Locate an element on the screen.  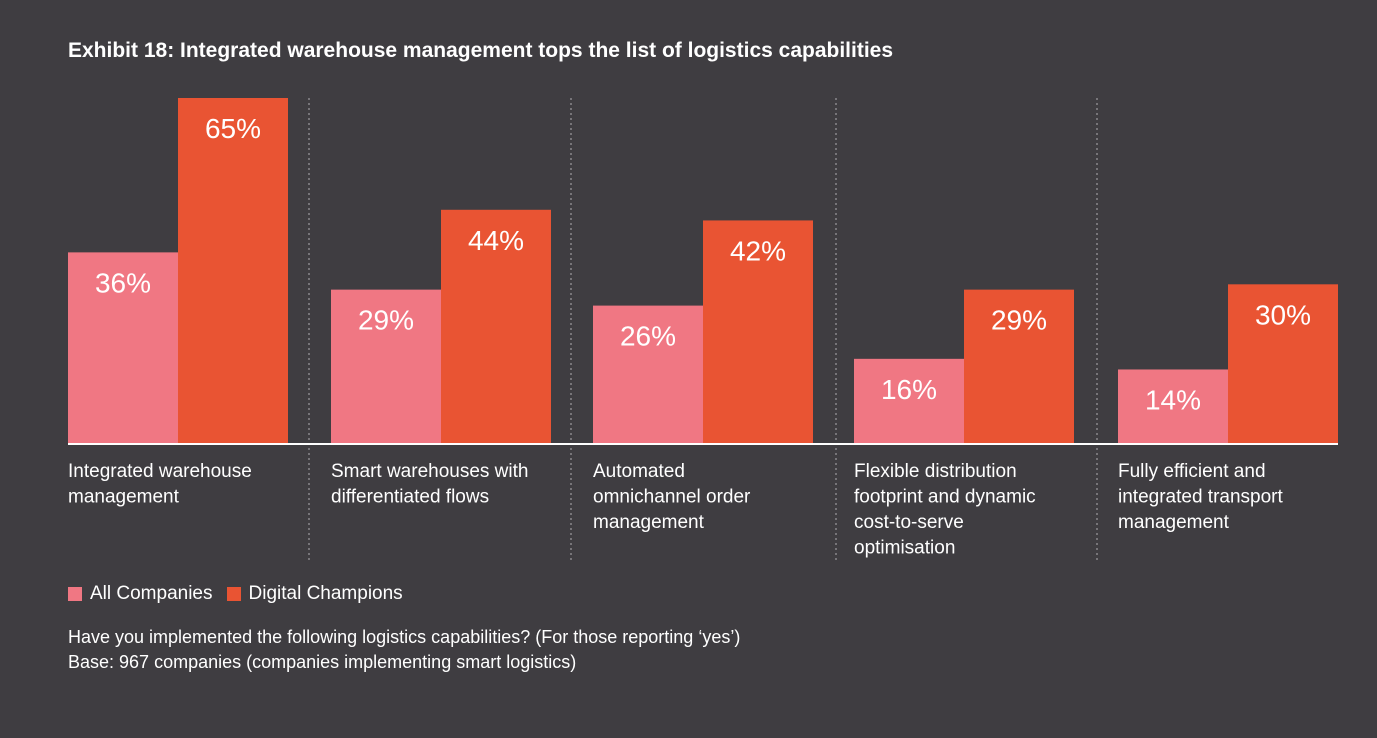
category-label-1-line-1: Integrated warehouse is located at coordinates (160, 471).